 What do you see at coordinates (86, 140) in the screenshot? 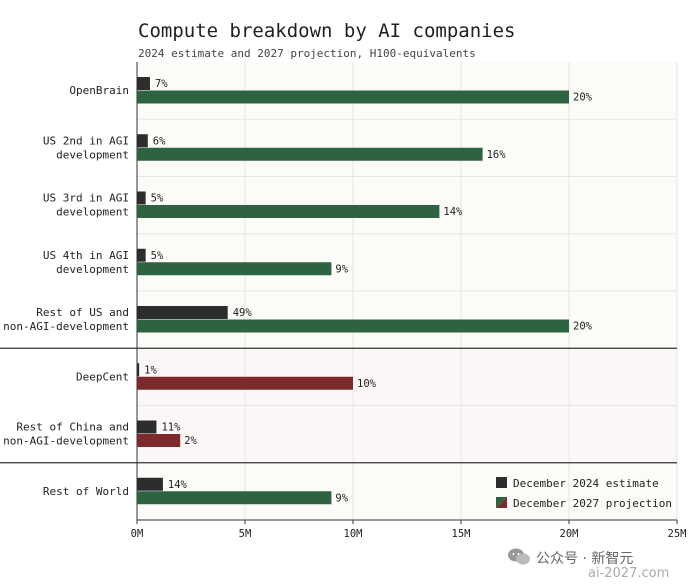
I see `category-label: US 2nd in AGI` at bounding box center [86, 140].